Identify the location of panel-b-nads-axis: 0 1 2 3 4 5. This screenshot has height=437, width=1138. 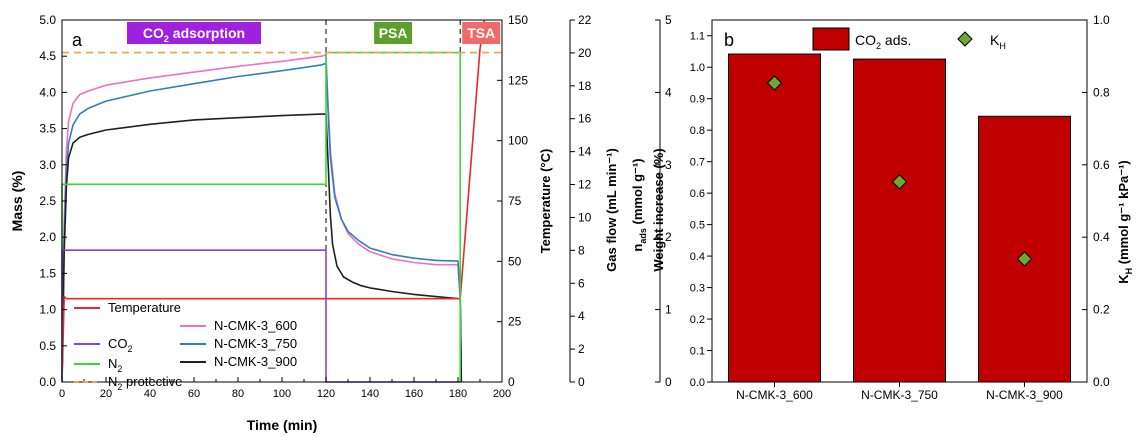
(663, 201).